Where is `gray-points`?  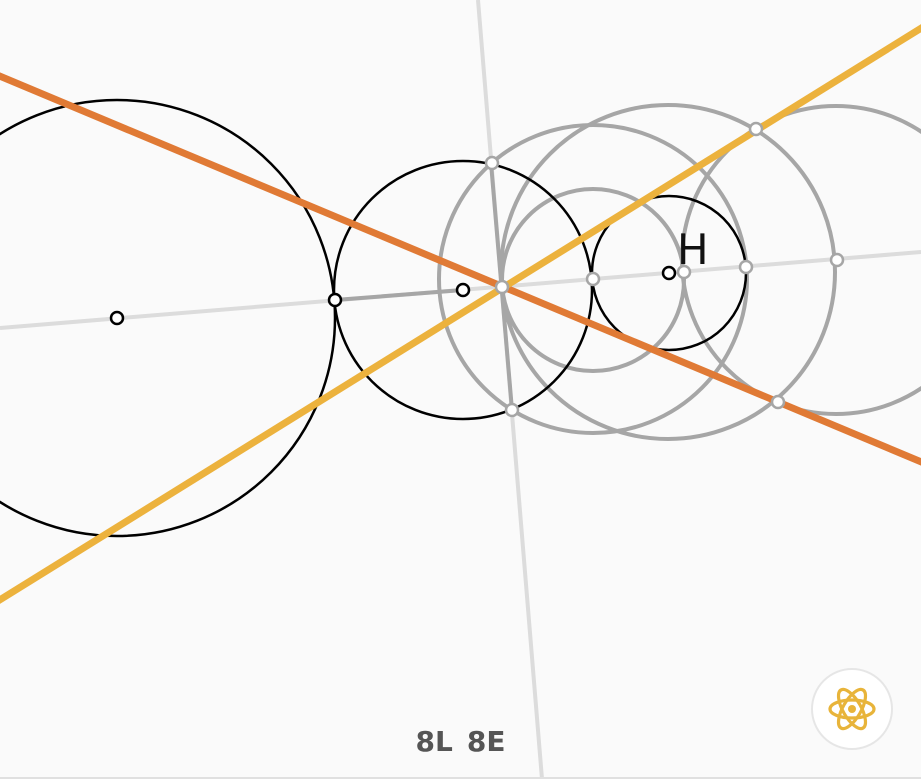 gray-points is located at coordinates (664, 269).